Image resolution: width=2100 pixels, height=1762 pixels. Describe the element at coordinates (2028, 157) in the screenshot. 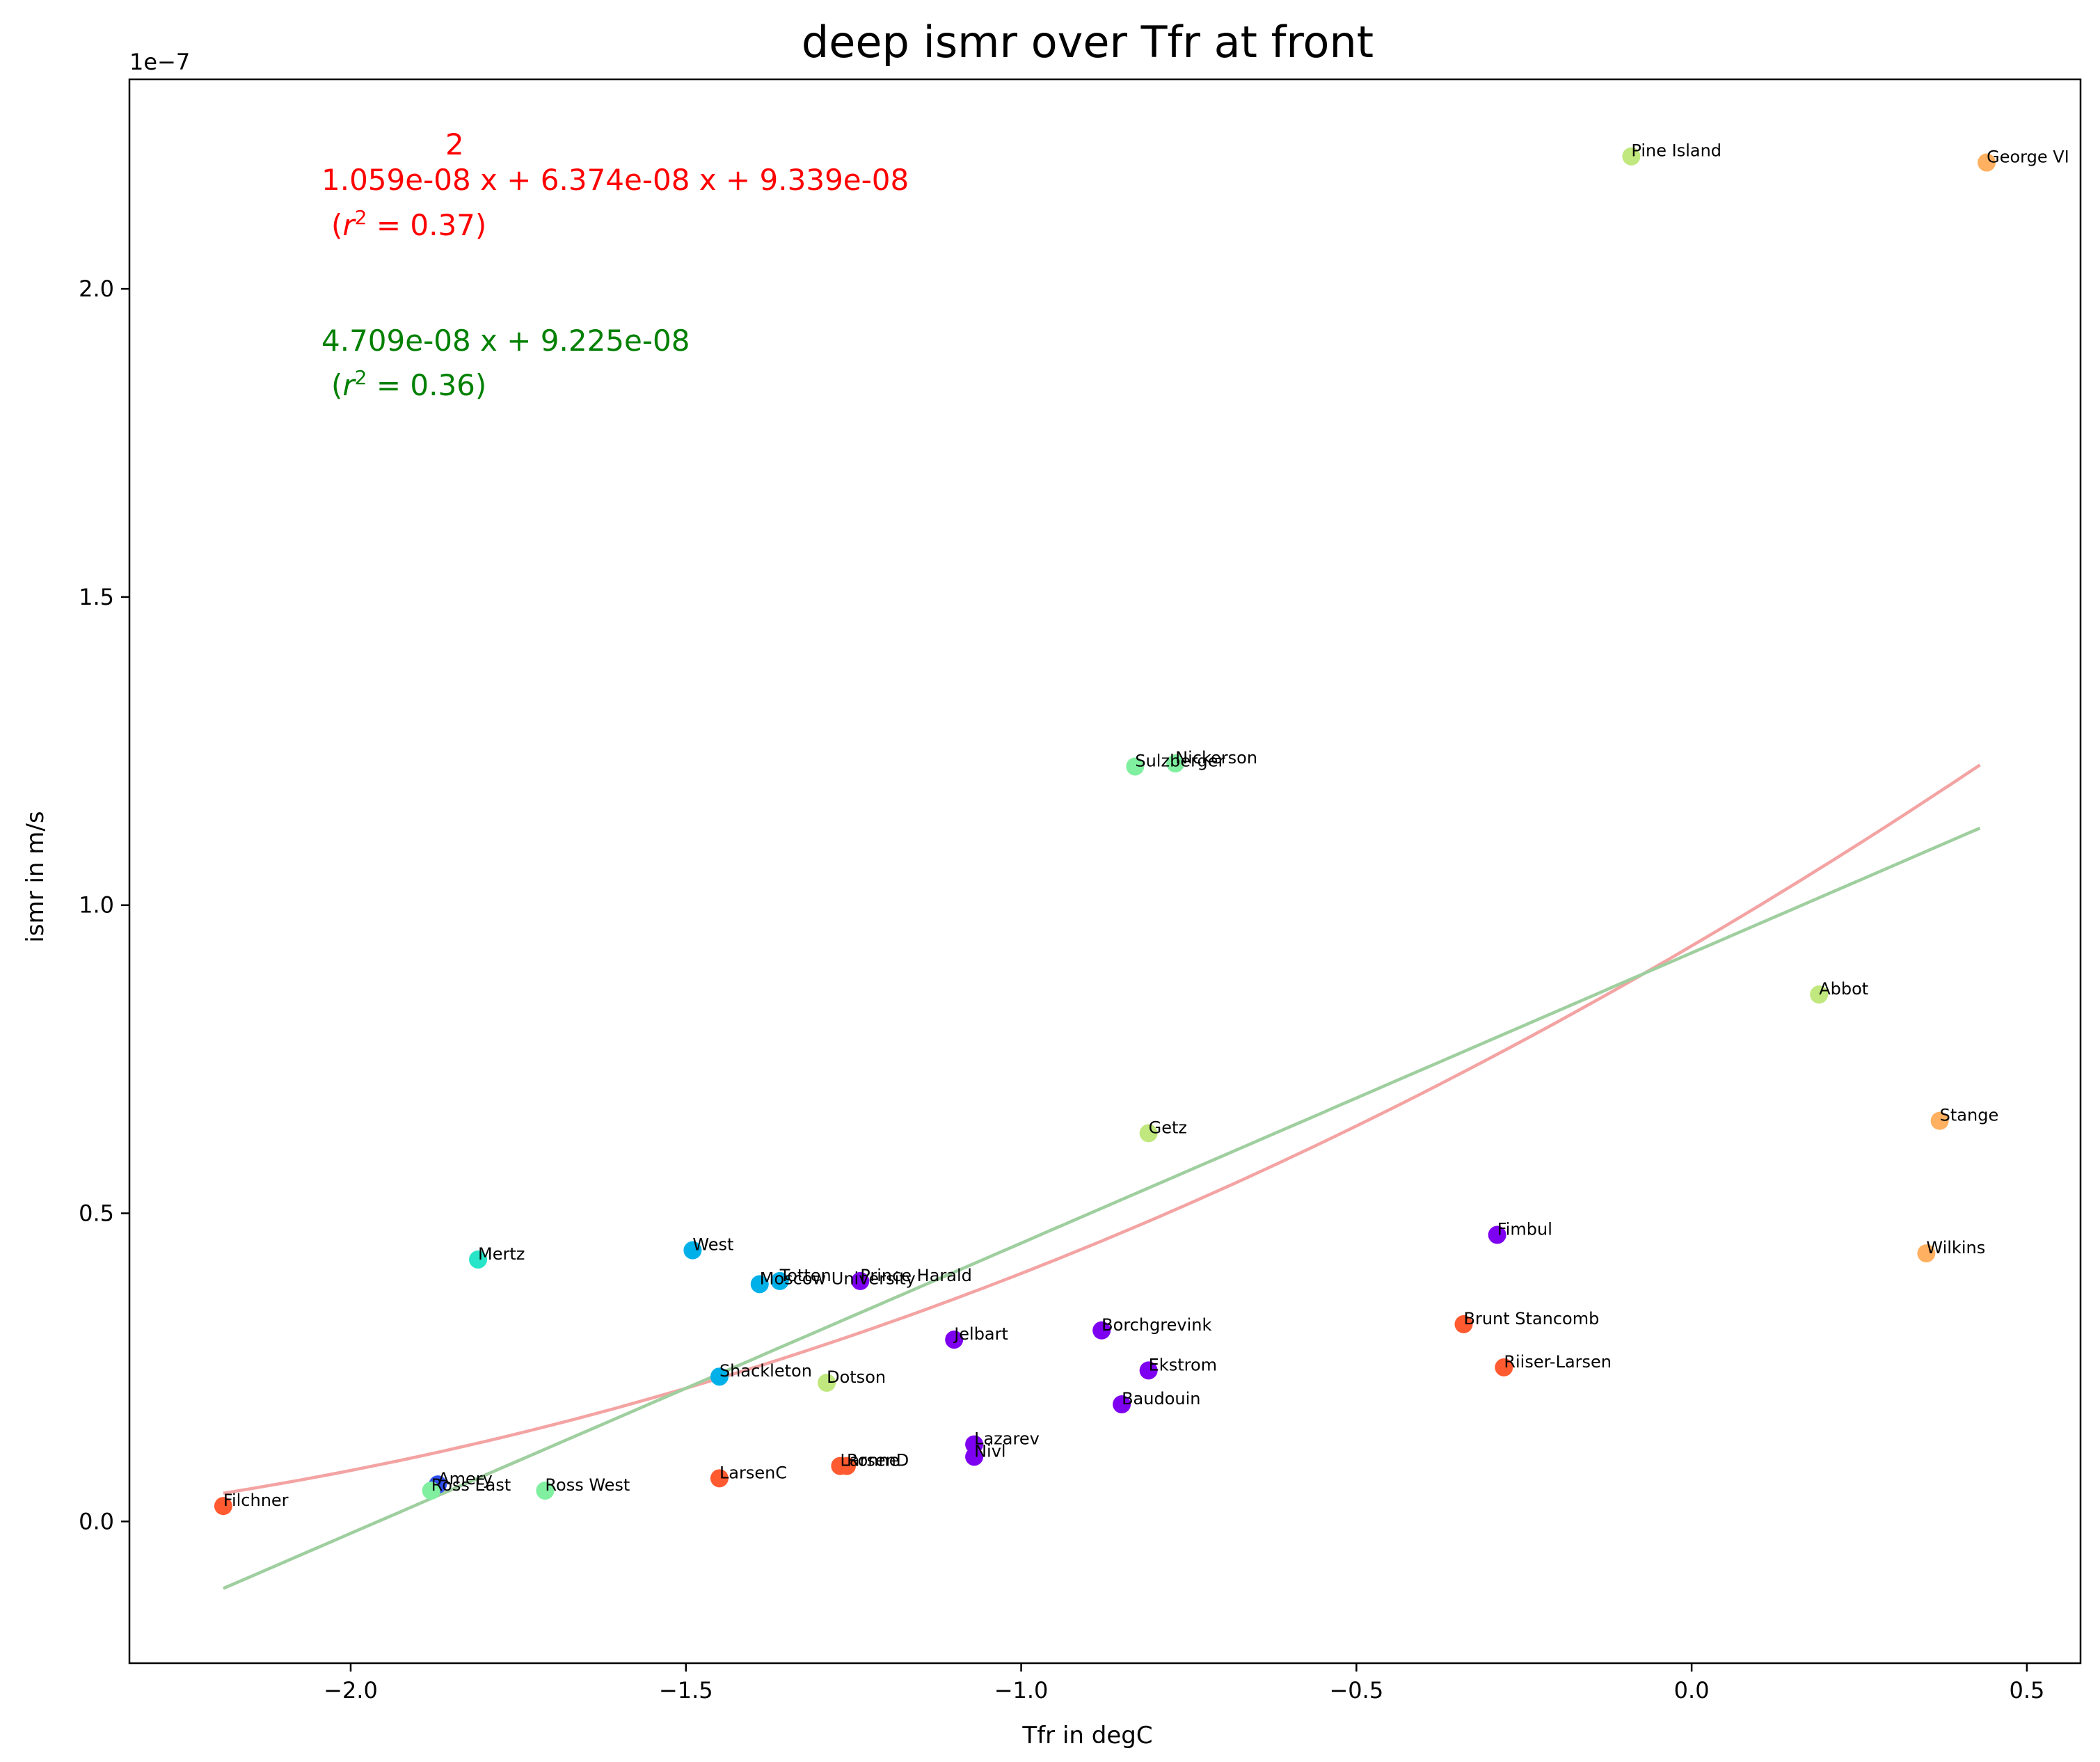

I see `point-label-george-vi: George VI` at that location.